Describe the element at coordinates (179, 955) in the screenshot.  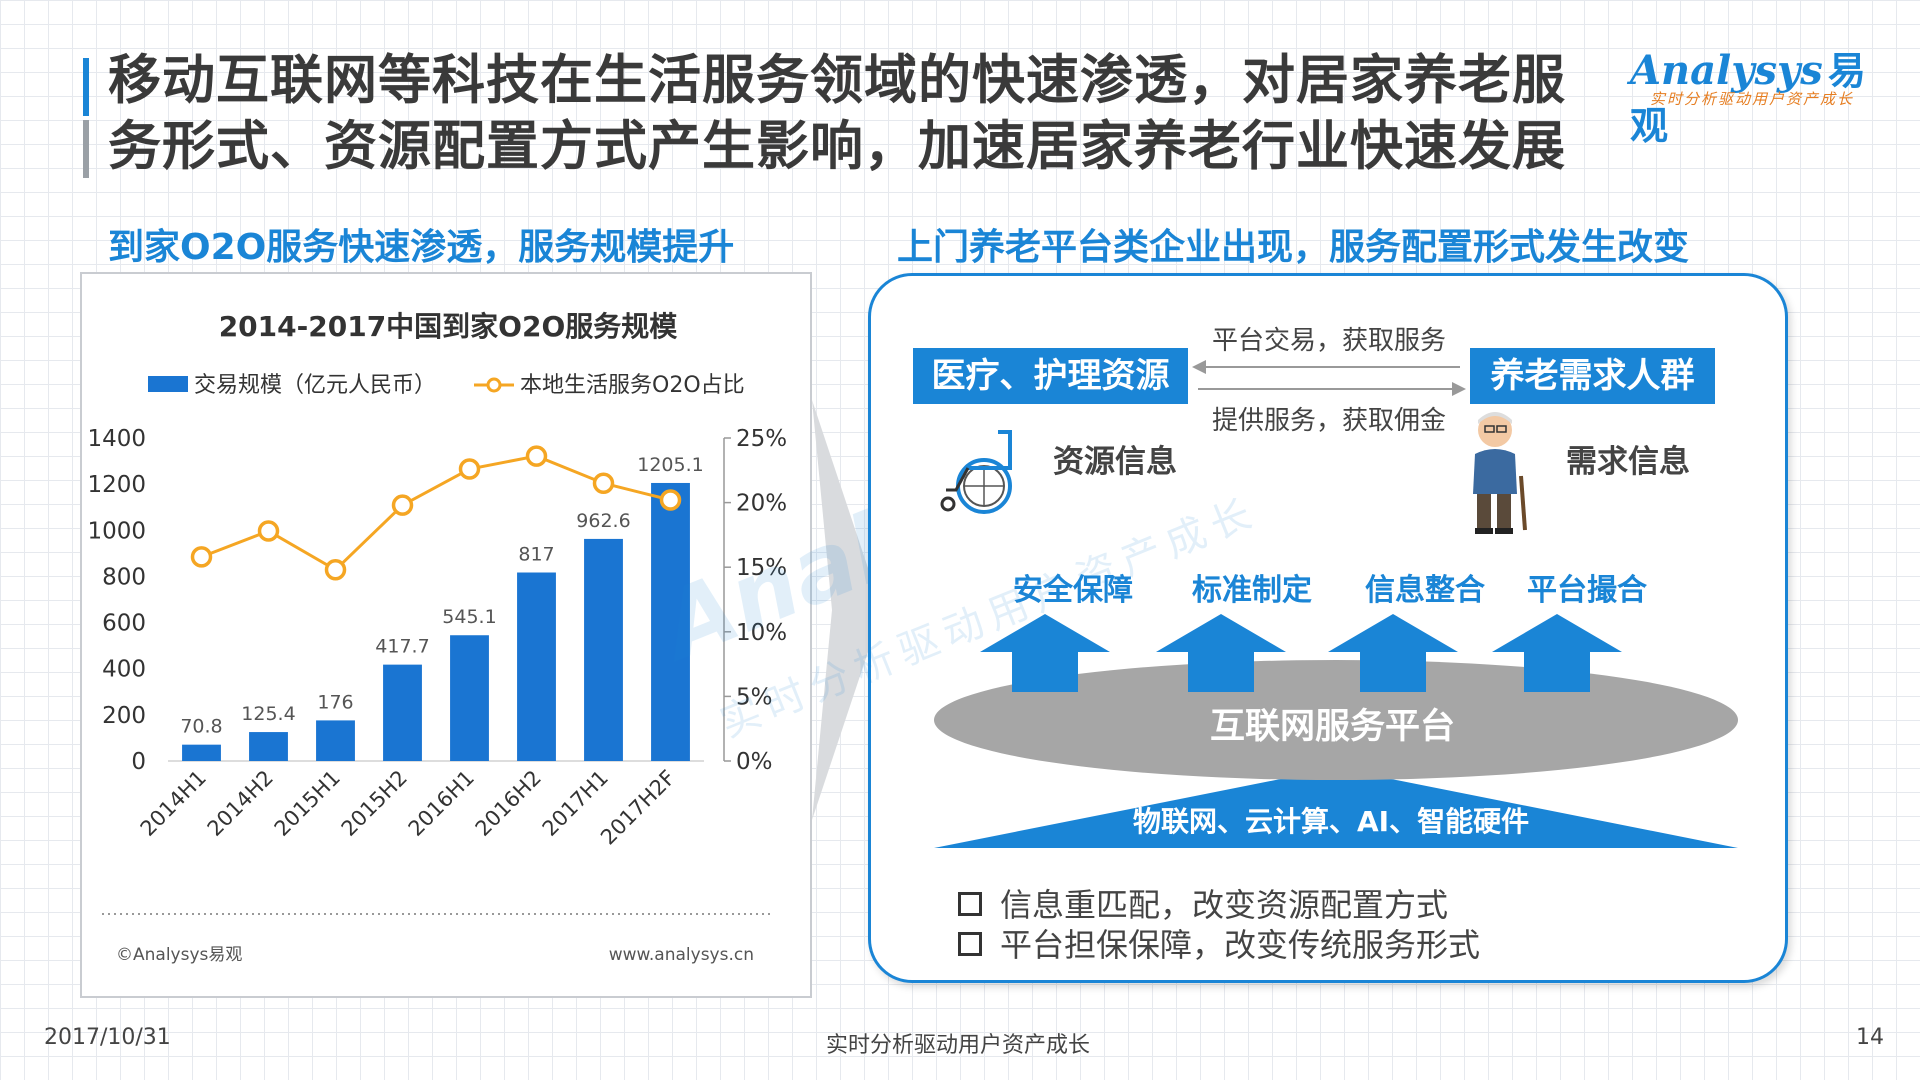
I see `chart-source-left: ©Analysys易观` at that location.